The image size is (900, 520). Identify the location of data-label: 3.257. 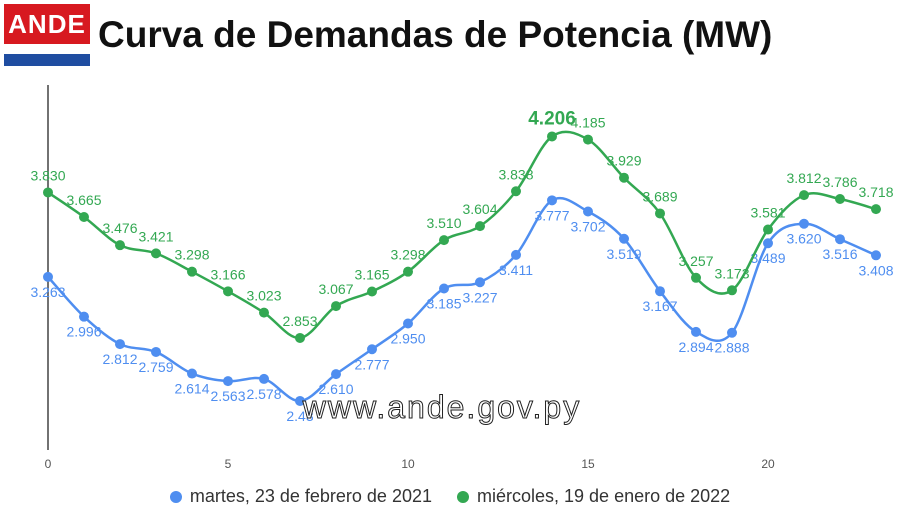
(695, 261).